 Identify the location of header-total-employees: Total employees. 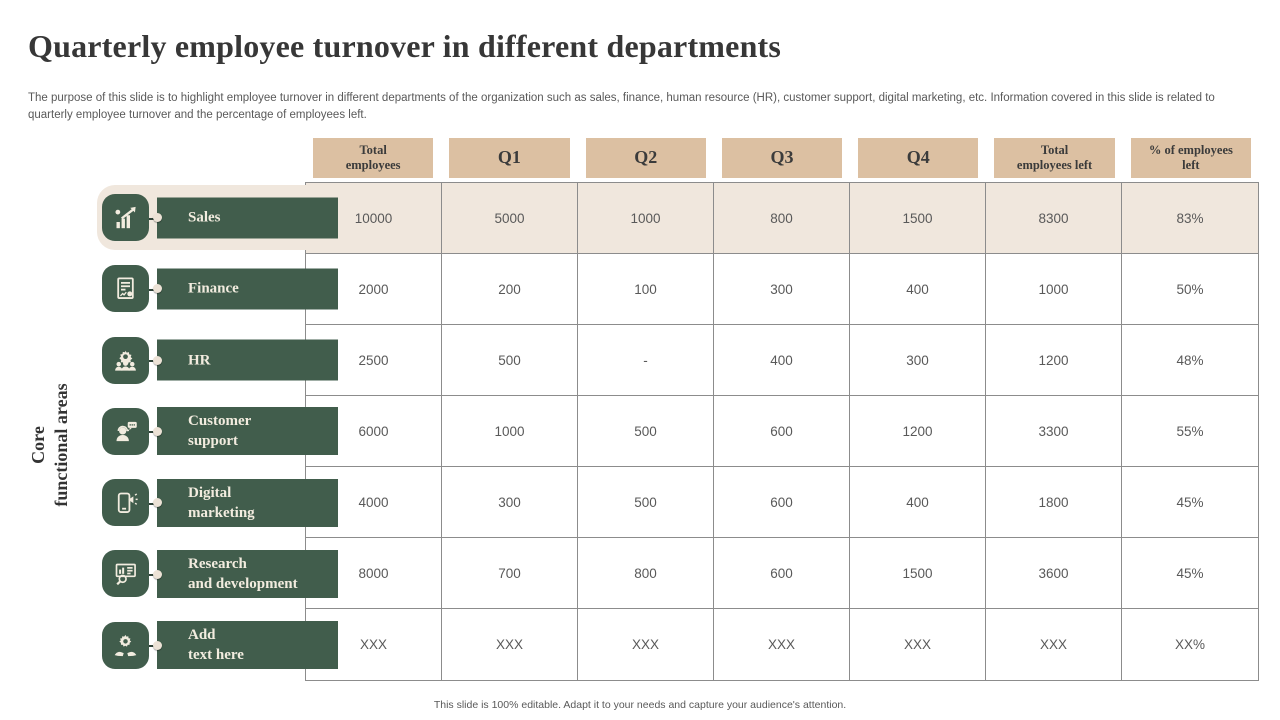
(373, 158).